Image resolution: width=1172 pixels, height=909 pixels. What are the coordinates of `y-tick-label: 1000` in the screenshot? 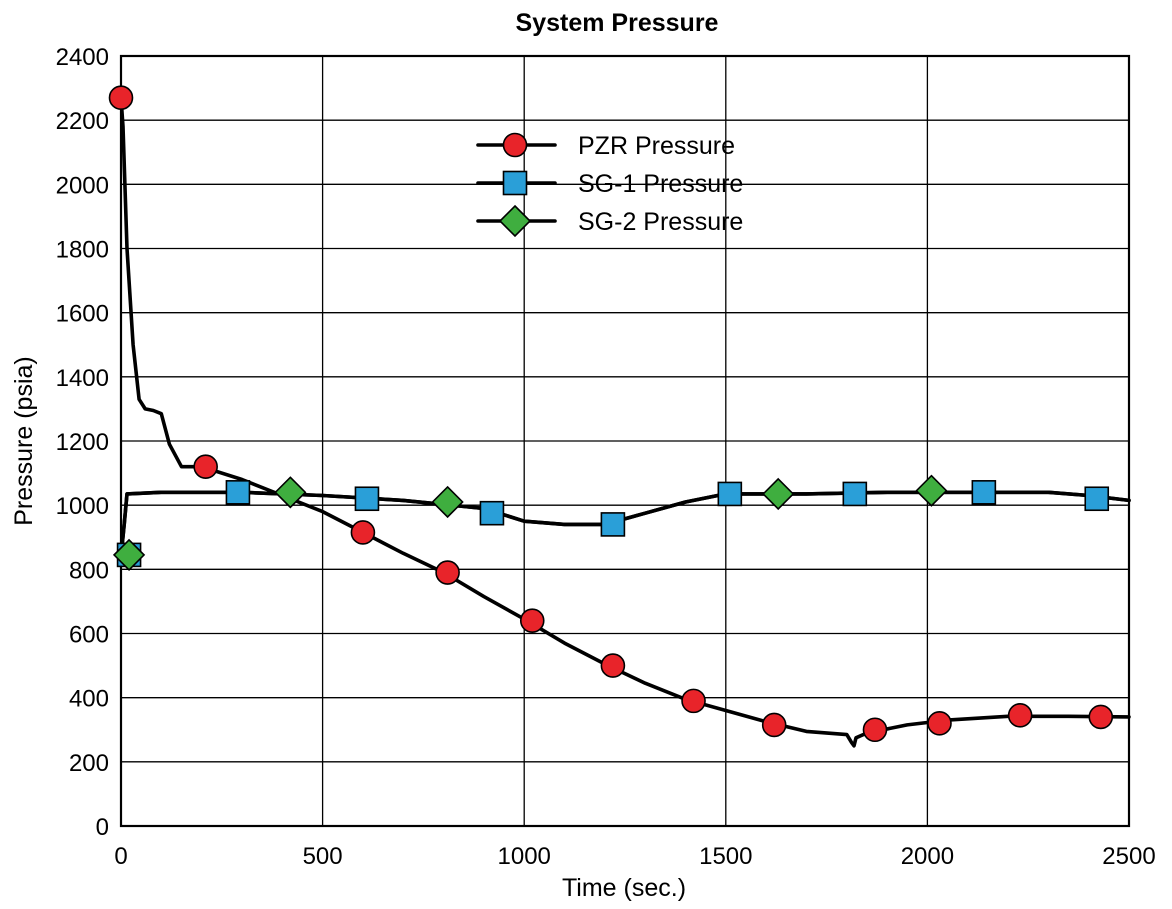 It's located at (82, 506).